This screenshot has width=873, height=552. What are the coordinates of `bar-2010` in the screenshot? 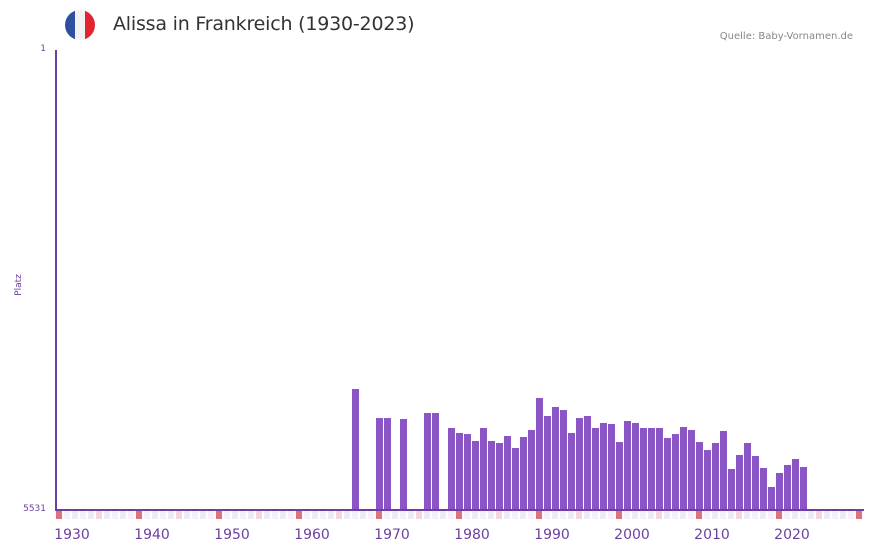 It's located at (715, 476).